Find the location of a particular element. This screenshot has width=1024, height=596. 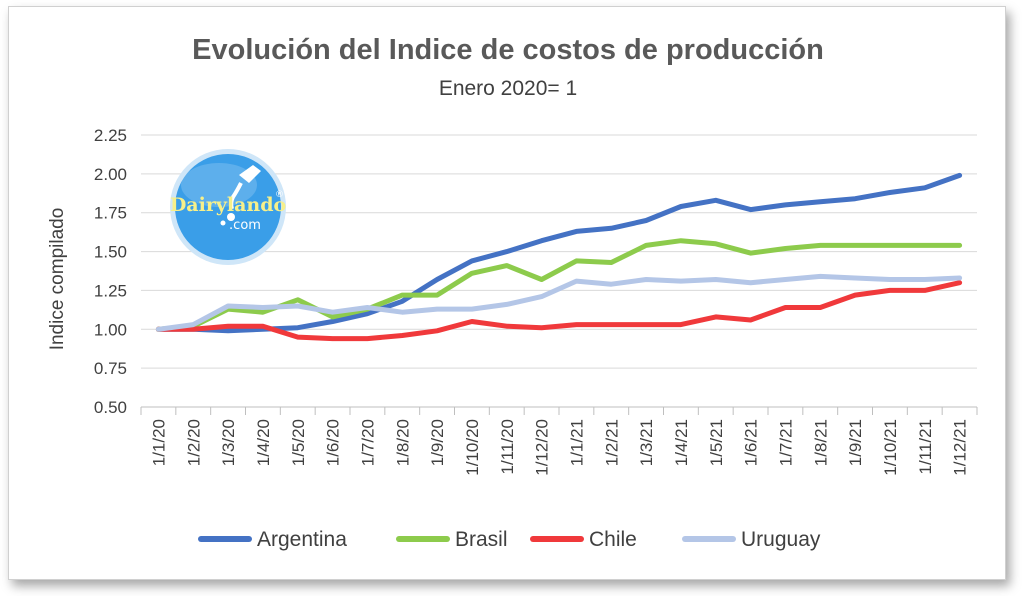

x-tick-label: 1/5/21 is located at coordinates (716, 442).